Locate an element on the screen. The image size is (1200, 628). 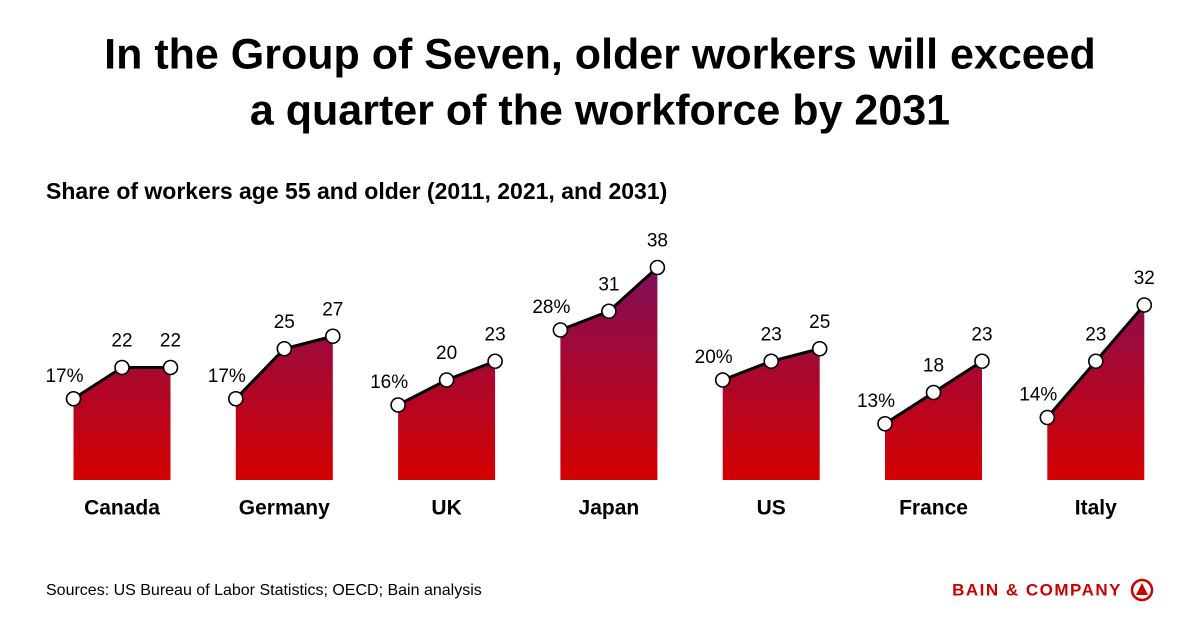
data-label: 38 is located at coordinates (657, 241).